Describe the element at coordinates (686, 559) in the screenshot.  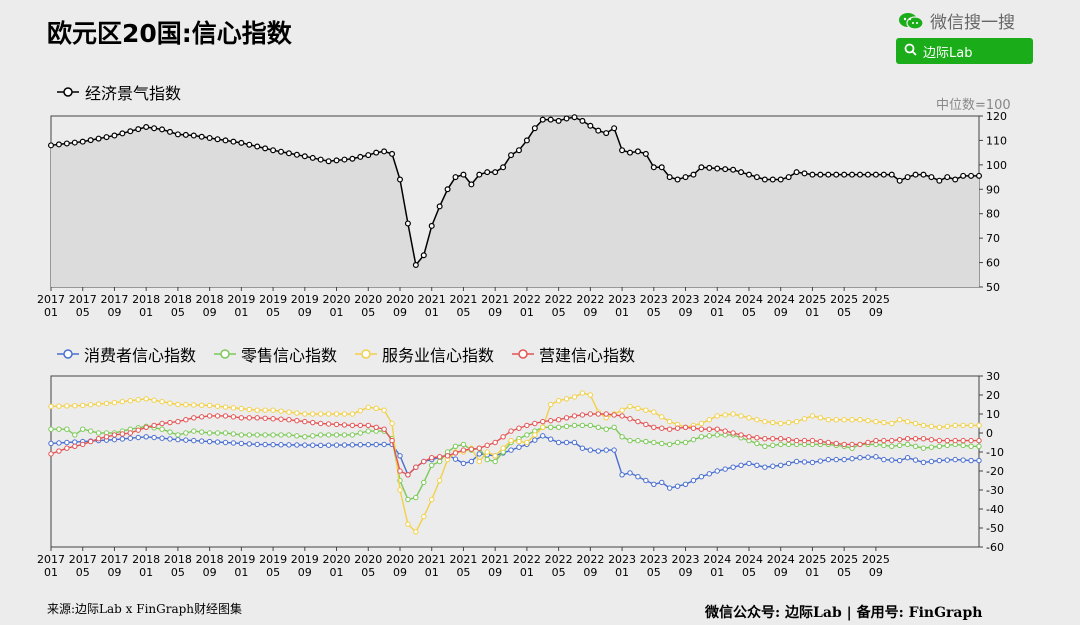
I see `bottom-xtick-year: 2023` at that location.